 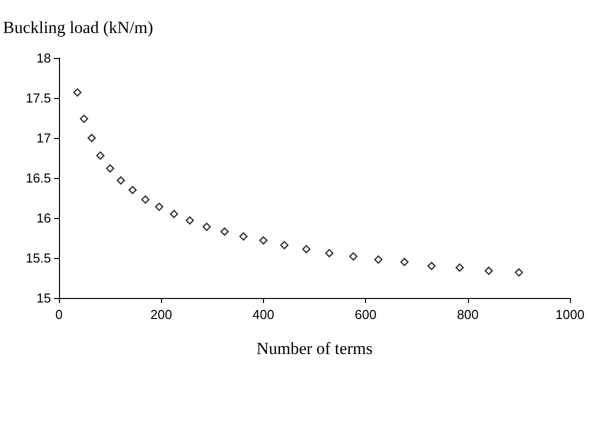 I want to click on y-axis-title: Buckling load (kN/m), so click(x=78, y=27).